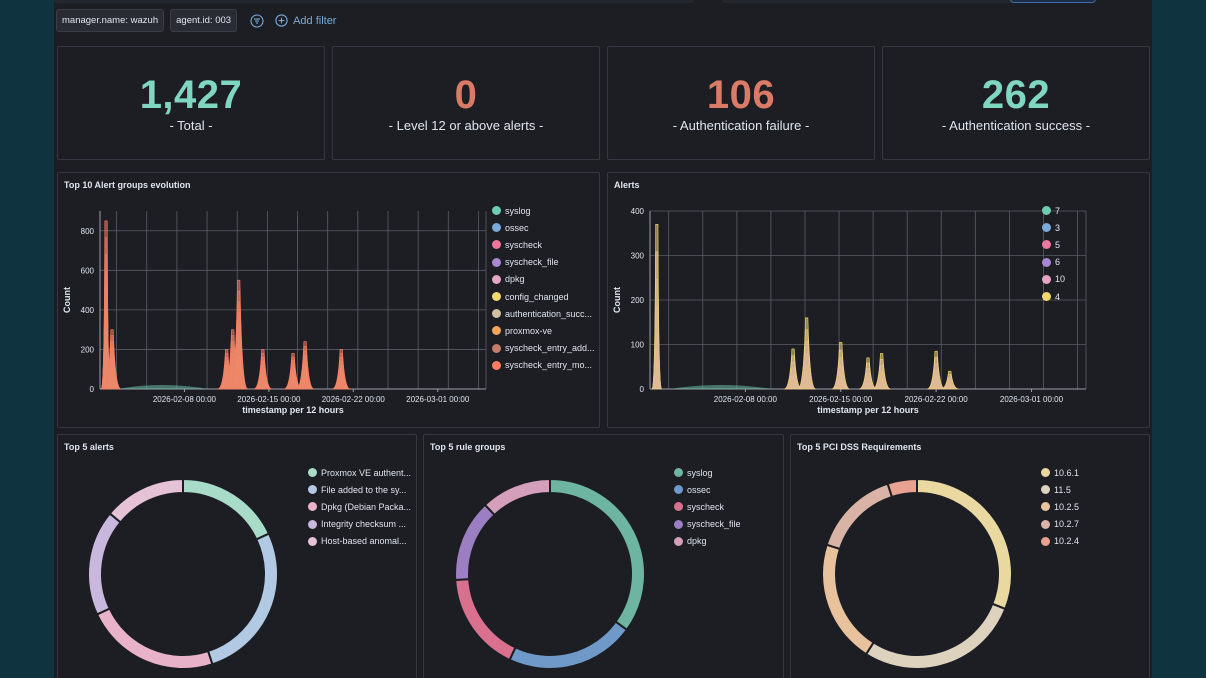  What do you see at coordinates (1062, 489) in the screenshot?
I see `legend-label: 11.5` at bounding box center [1062, 489].